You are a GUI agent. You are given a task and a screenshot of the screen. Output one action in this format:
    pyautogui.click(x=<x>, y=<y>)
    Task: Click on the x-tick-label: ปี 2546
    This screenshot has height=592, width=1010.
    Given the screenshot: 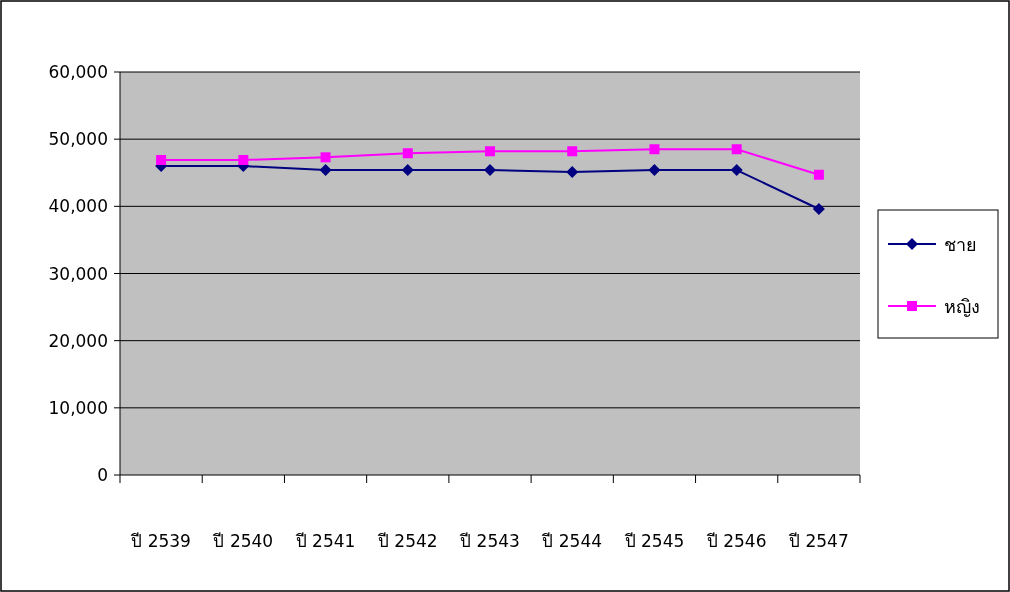 What is the action you would take?
    pyautogui.click(x=736, y=541)
    